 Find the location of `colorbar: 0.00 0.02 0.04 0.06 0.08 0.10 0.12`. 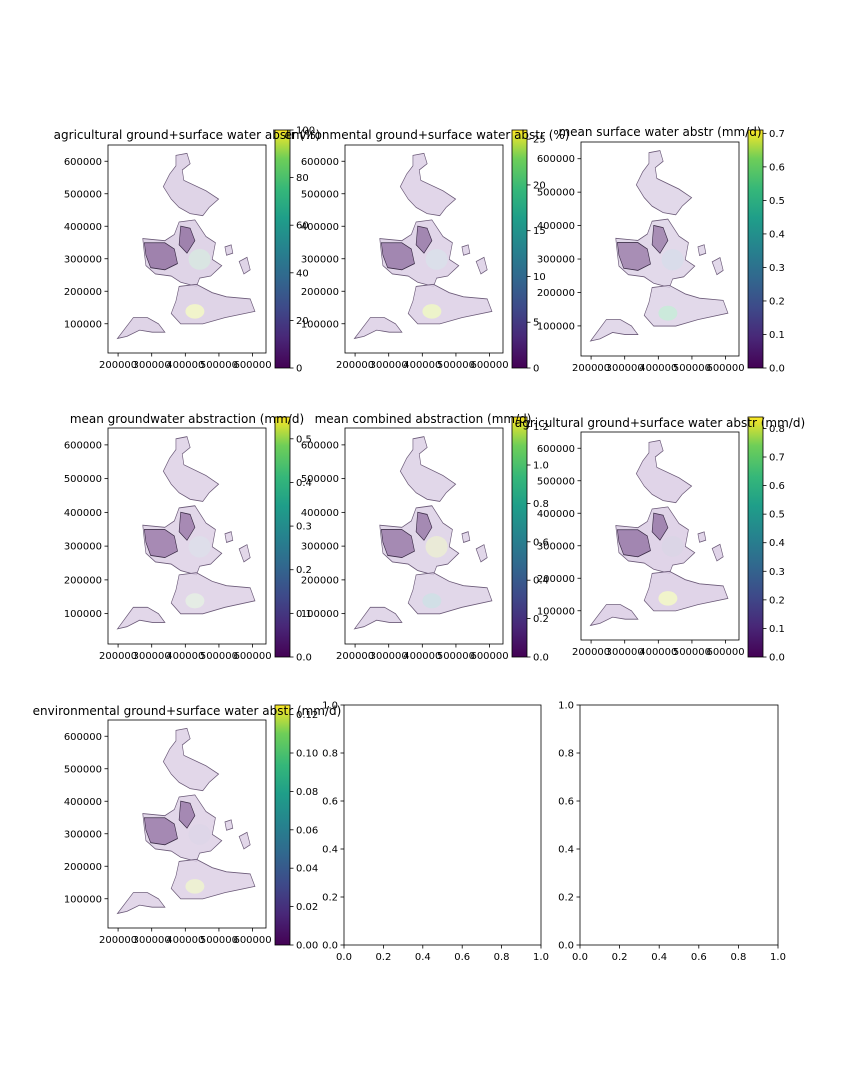

colorbar: 0.00 0.02 0.04 0.06 0.08 0.10 0.12 is located at coordinates (296, 828).